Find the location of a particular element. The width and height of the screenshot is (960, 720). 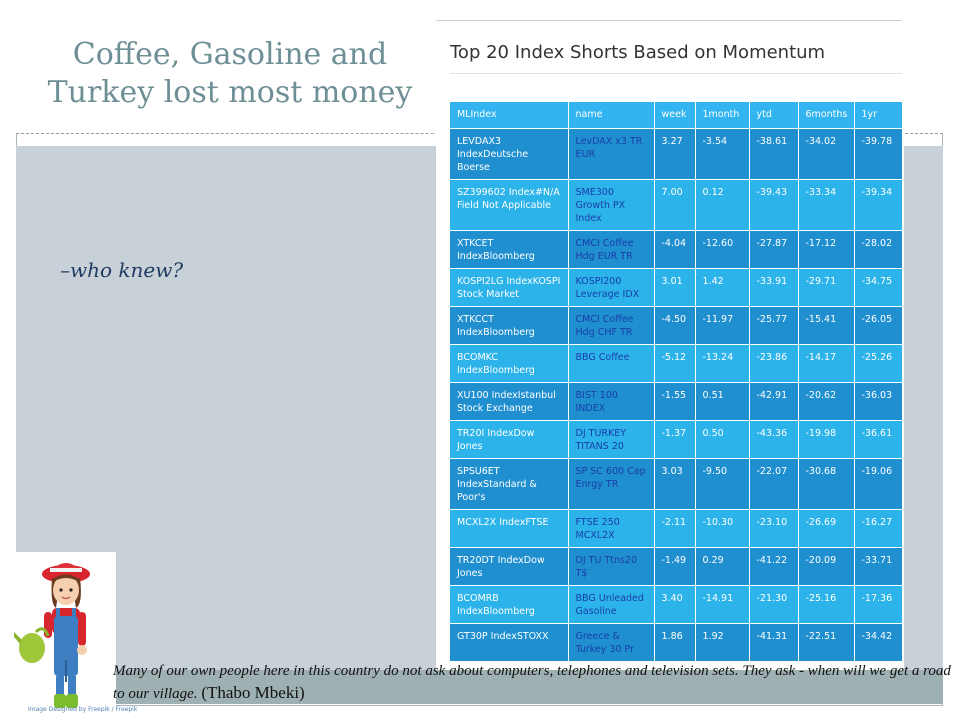

cell-1month: 0.12 is located at coordinates (721, 204).